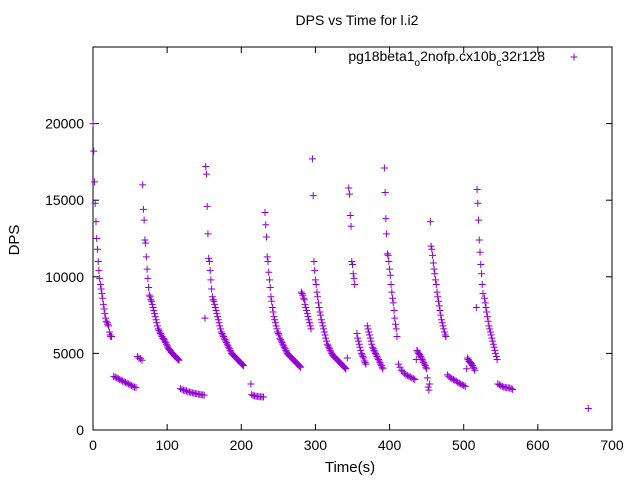  Describe the element at coordinates (523, 56) in the screenshot. I see `legend-label-tail: 32r128` at that location.